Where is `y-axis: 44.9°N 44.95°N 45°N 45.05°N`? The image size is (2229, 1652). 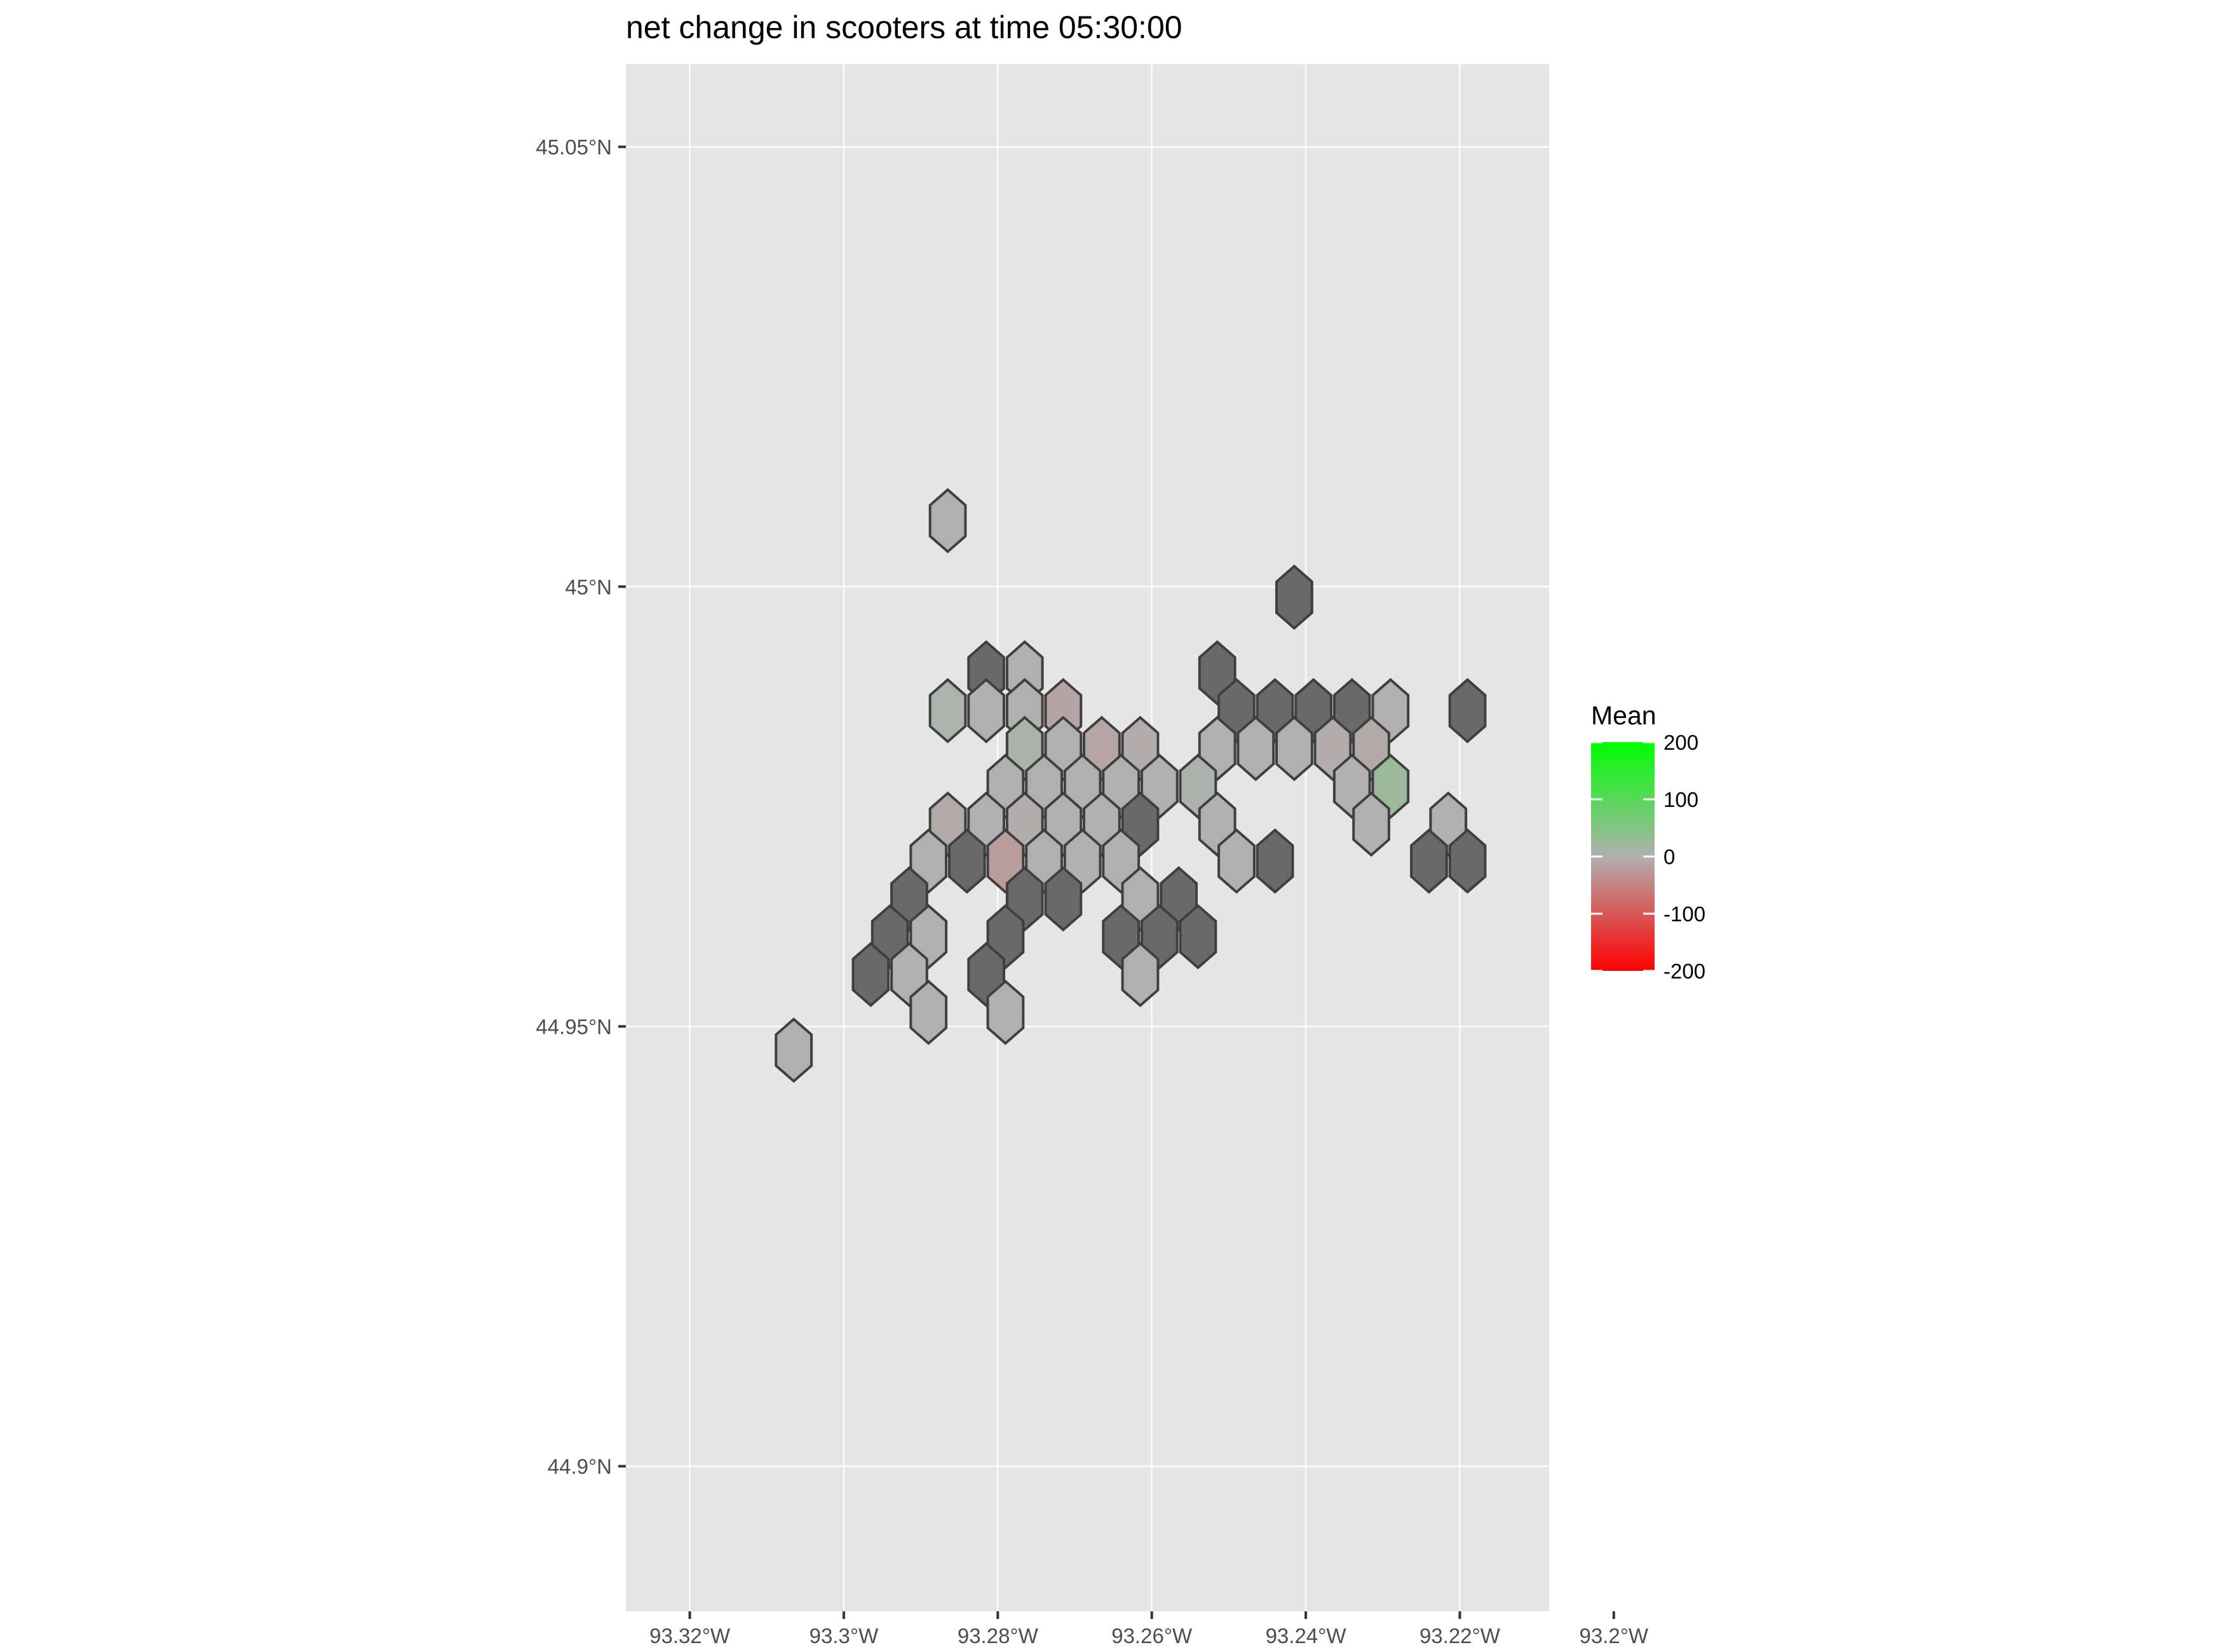 y-axis: 44.9°N 44.95°N 45°N 45.05°N is located at coordinates (581, 807).